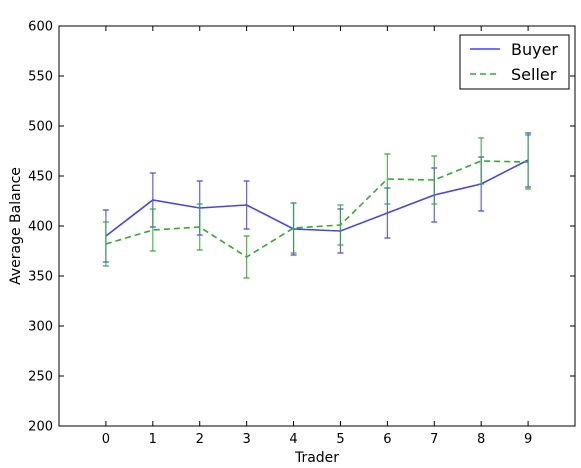 This screenshot has height=468, width=581. Describe the element at coordinates (153, 439) in the screenshot. I see `x-tick-label-1: 1` at that location.